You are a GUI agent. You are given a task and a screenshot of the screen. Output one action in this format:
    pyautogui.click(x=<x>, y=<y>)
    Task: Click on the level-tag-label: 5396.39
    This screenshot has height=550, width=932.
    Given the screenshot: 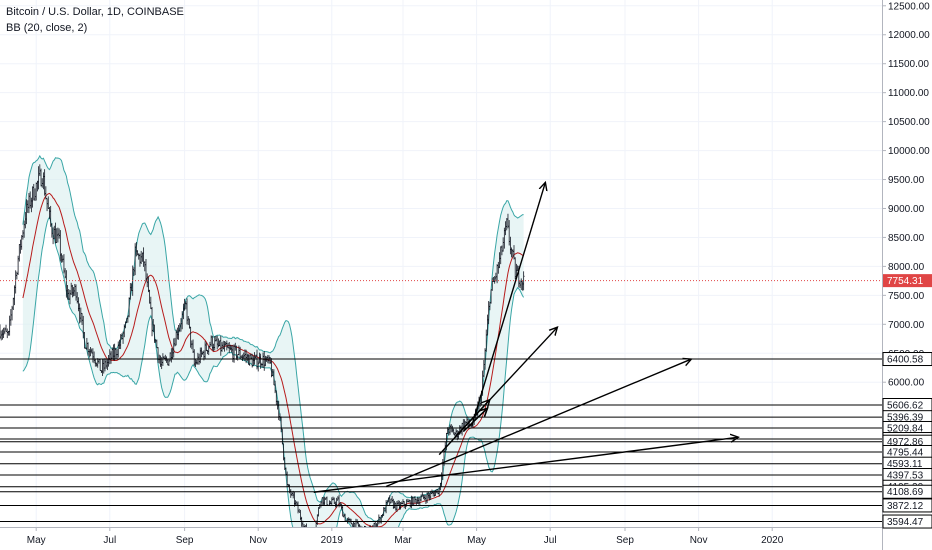 What is the action you would take?
    pyautogui.click(x=905, y=418)
    